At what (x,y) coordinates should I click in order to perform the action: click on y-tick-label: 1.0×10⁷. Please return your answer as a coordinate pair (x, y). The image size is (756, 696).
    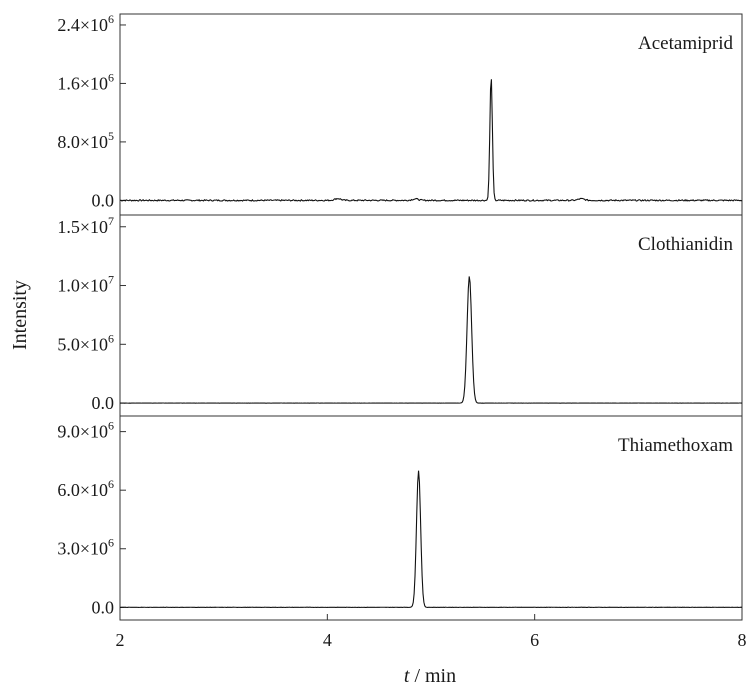
    Looking at the image, I should click on (85, 284).